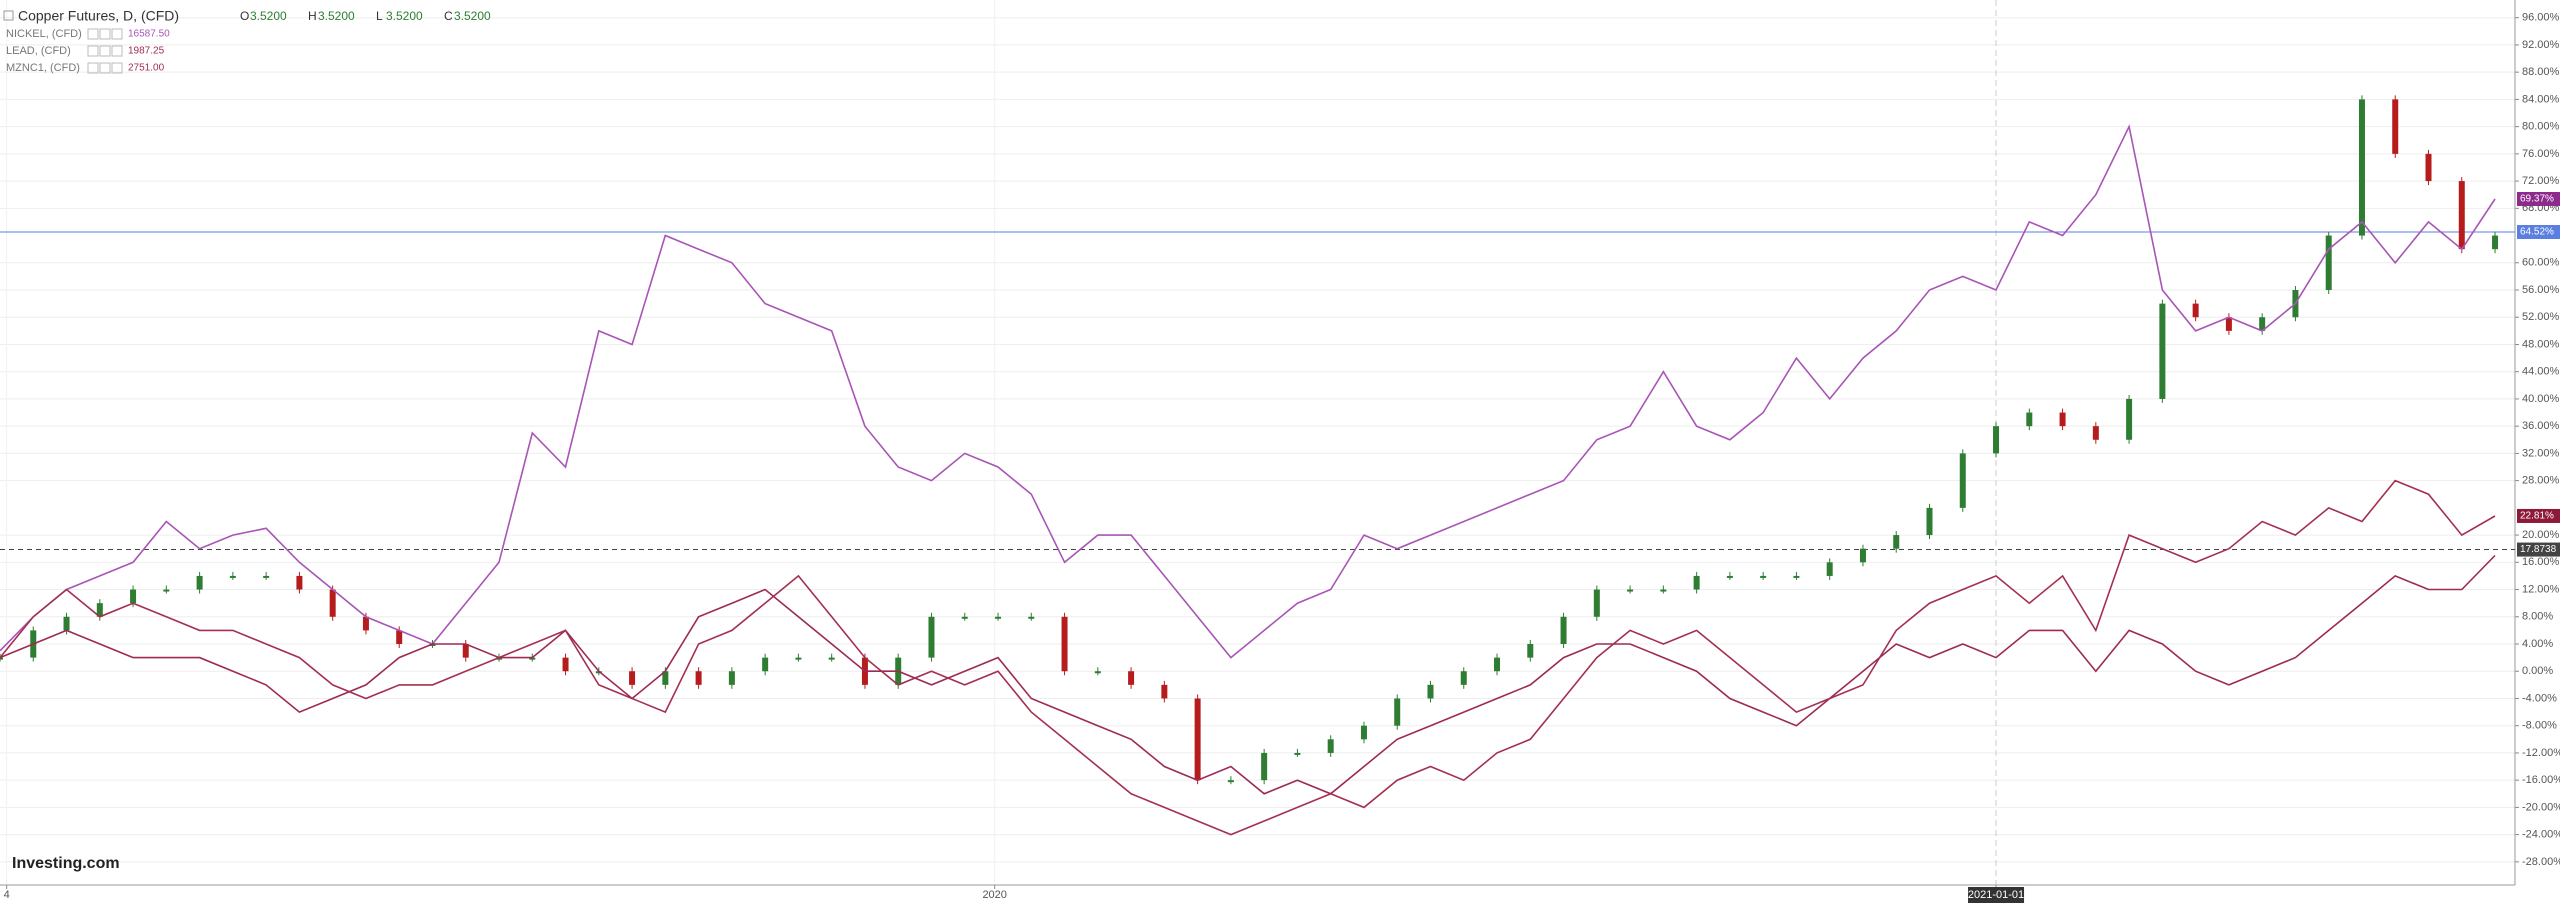 This screenshot has height=904, width=2560. I want to click on y-tick-label: 32.00%, so click(2541, 453).